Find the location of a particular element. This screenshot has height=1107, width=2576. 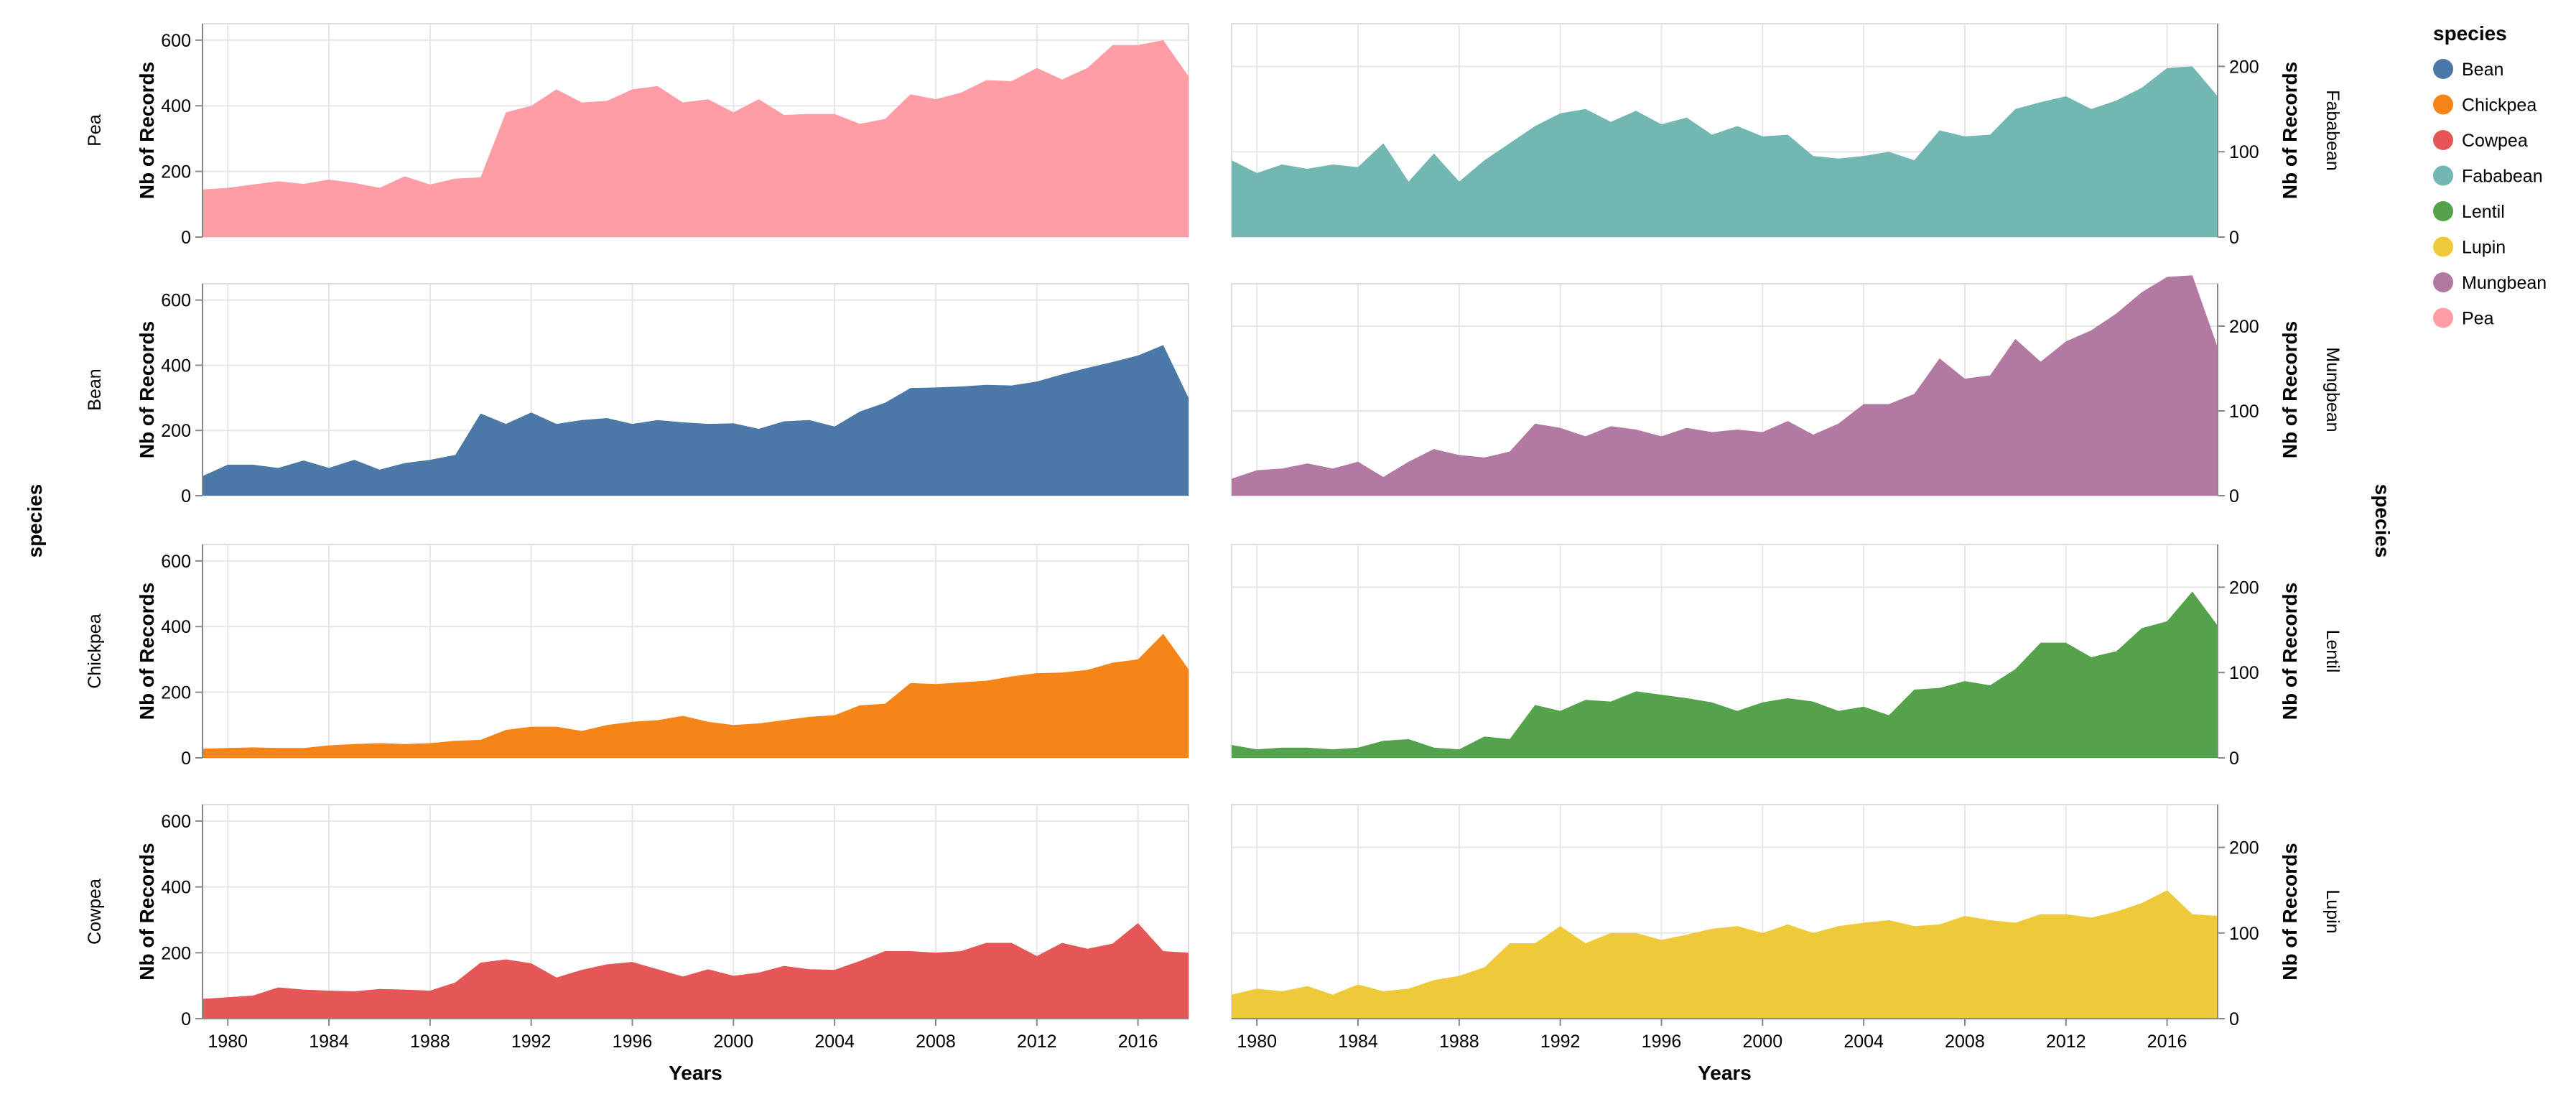

facet-label-bean: Bean is located at coordinates (95, 389).